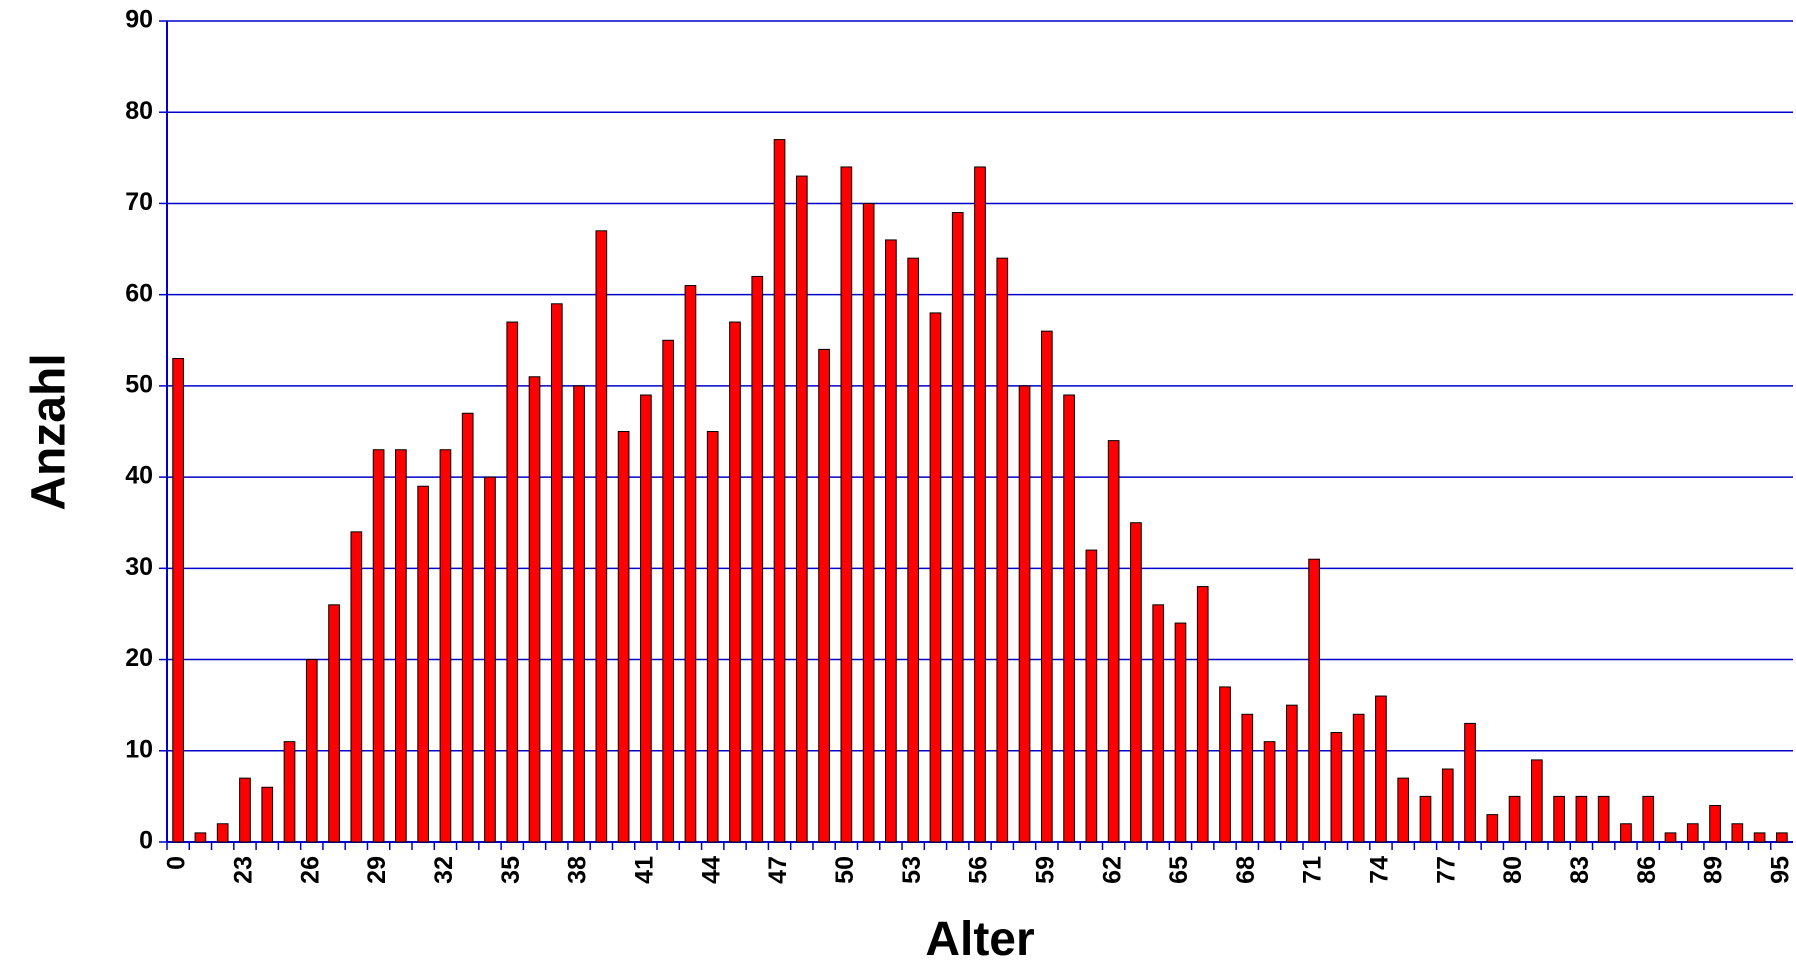  I want to click on x-tick-label: 71, so click(1313, 870).